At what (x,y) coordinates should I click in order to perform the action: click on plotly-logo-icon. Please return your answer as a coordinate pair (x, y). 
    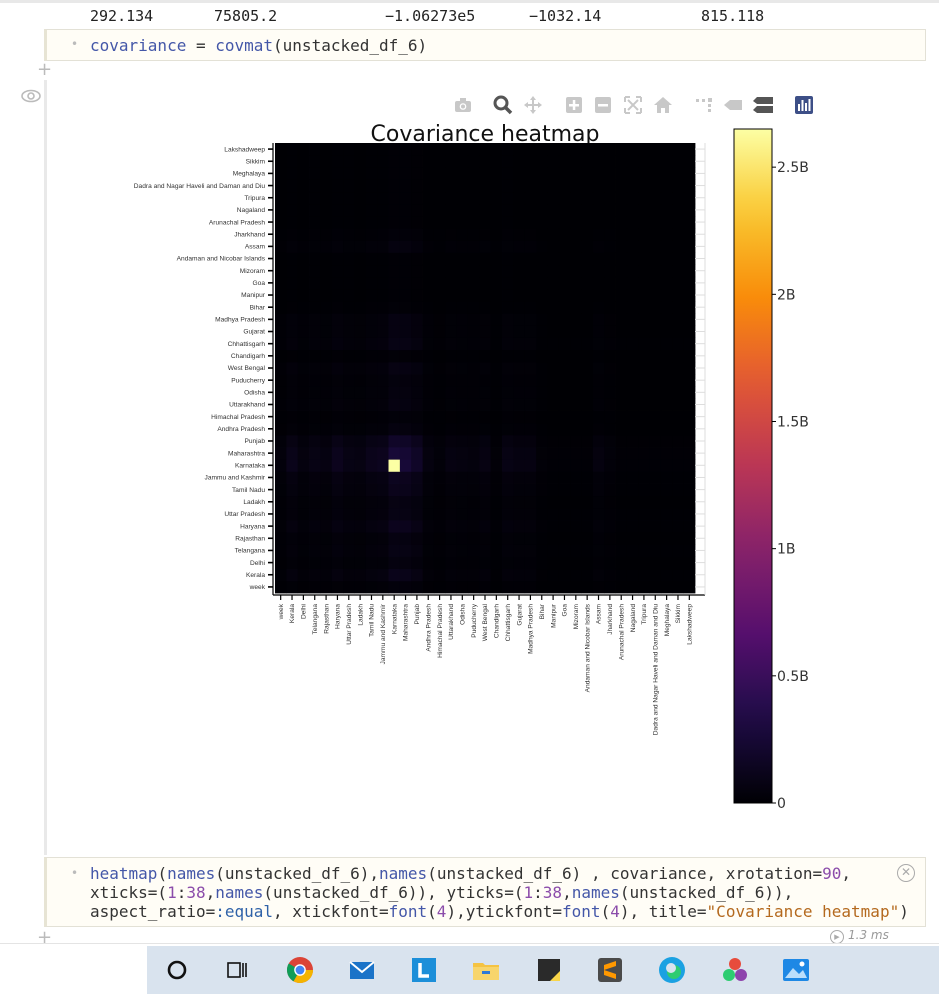
    Looking at the image, I should click on (804, 105).